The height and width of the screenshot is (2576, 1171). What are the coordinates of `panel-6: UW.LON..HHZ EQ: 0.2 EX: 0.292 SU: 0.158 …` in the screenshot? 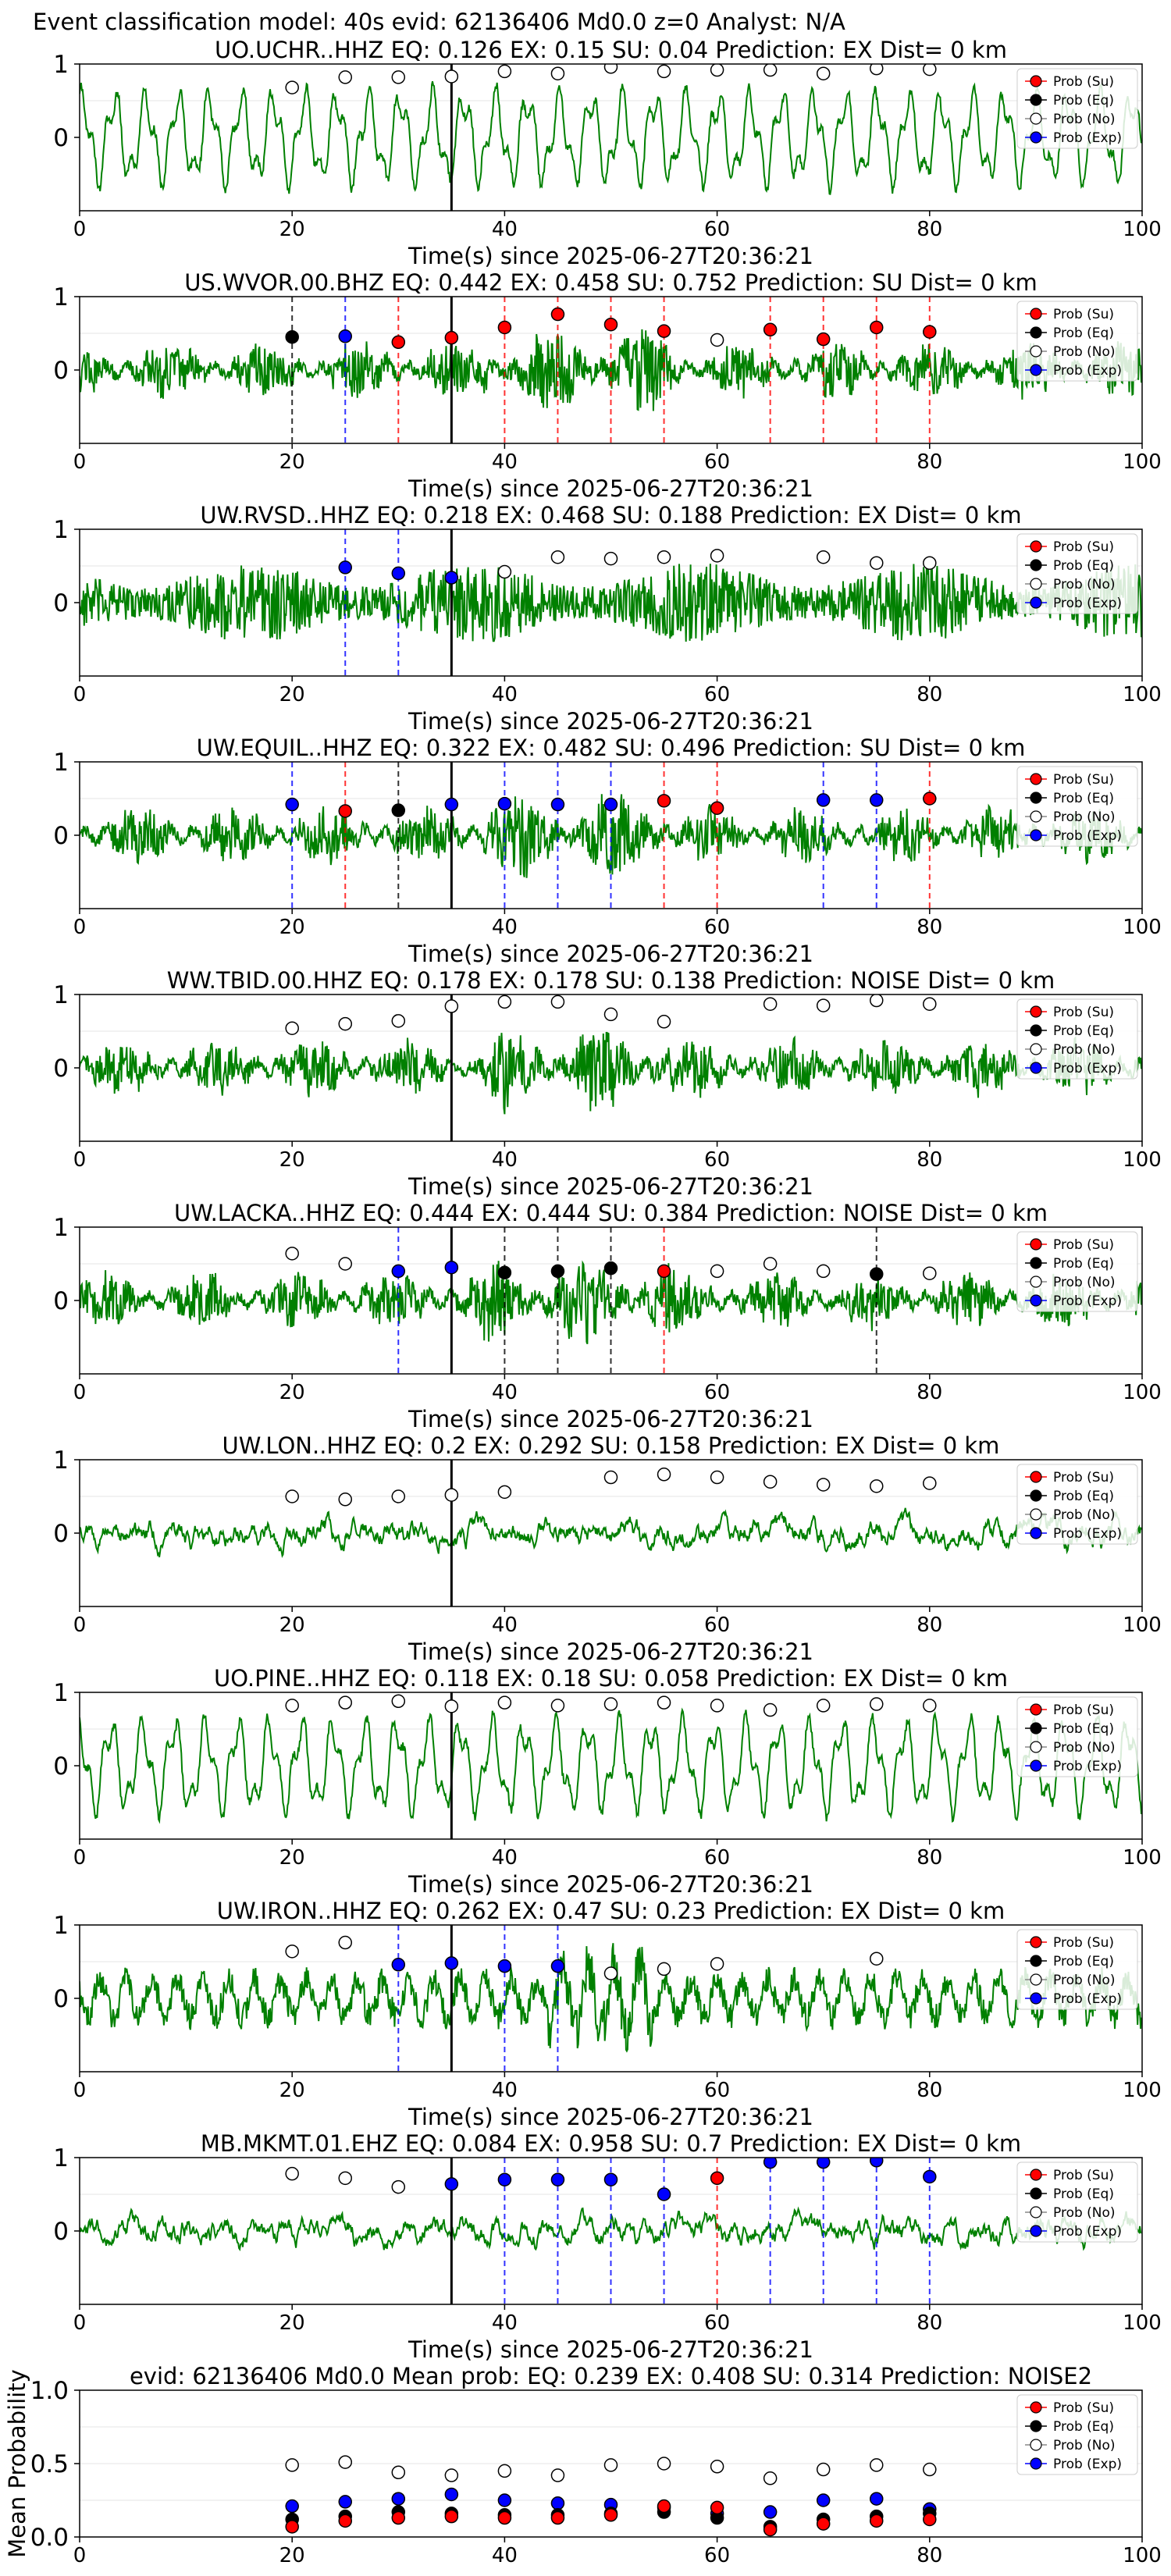 It's located at (607, 1548).